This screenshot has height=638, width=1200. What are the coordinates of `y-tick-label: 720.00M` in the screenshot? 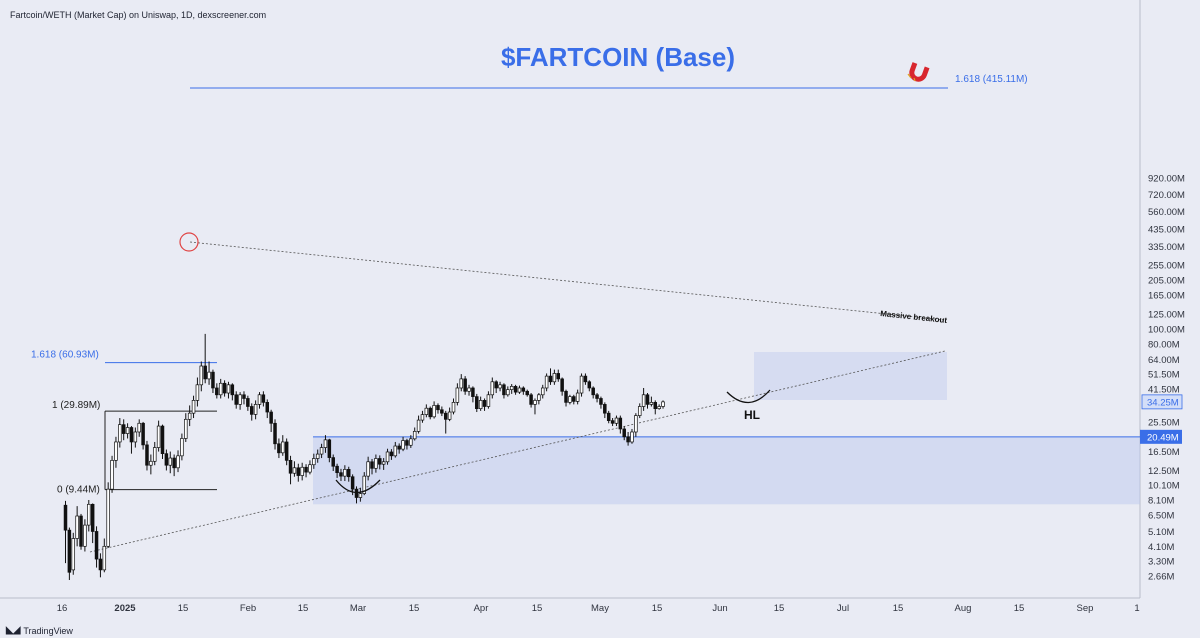 It's located at (1166, 195).